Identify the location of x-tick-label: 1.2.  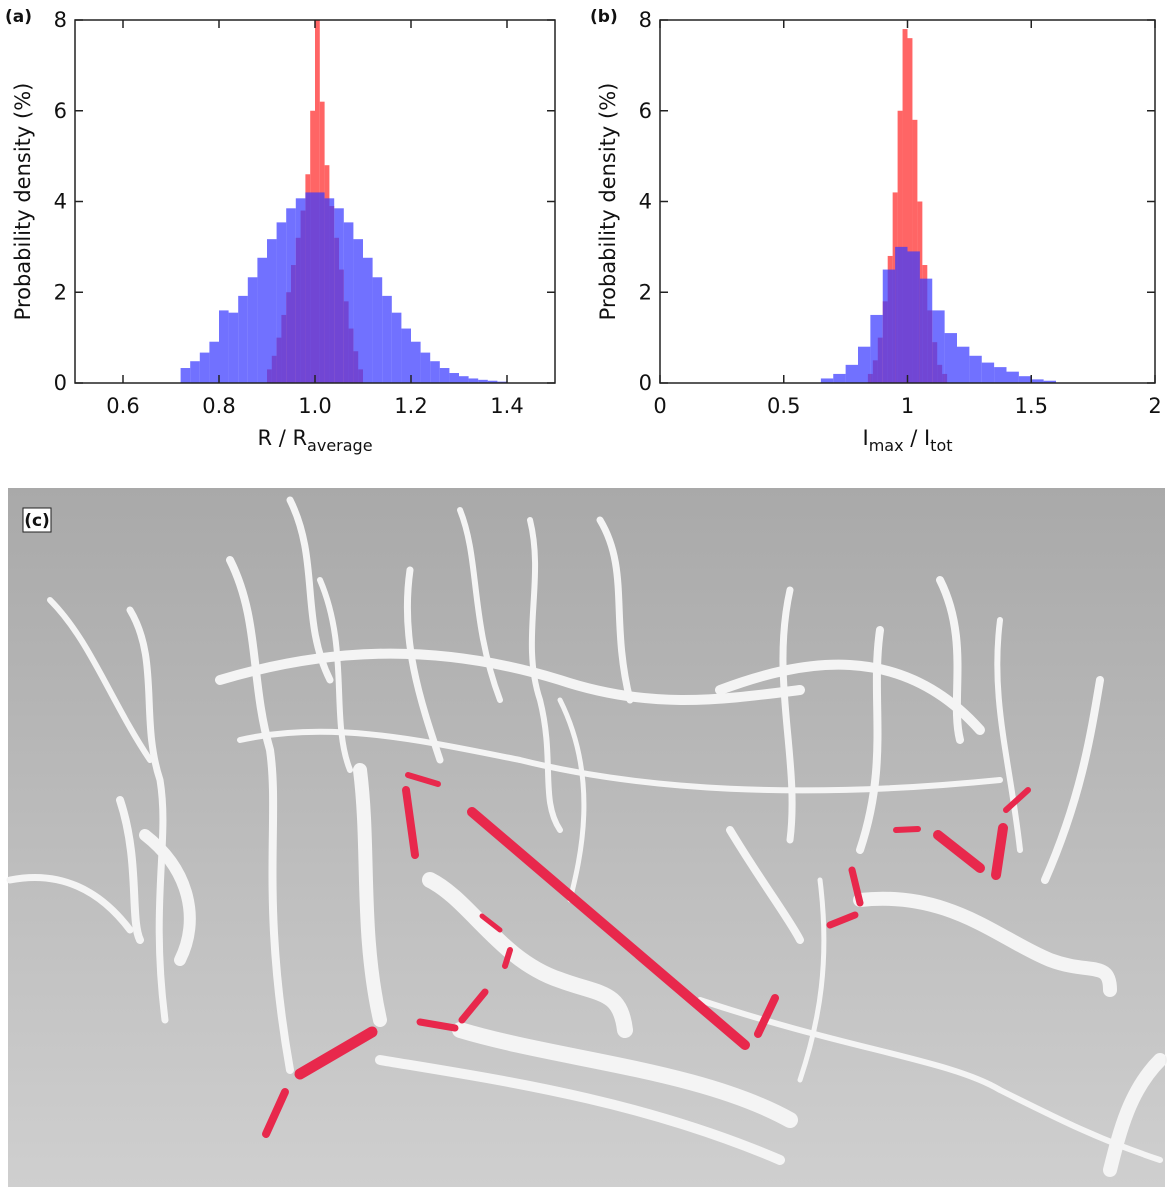
(410, 406).